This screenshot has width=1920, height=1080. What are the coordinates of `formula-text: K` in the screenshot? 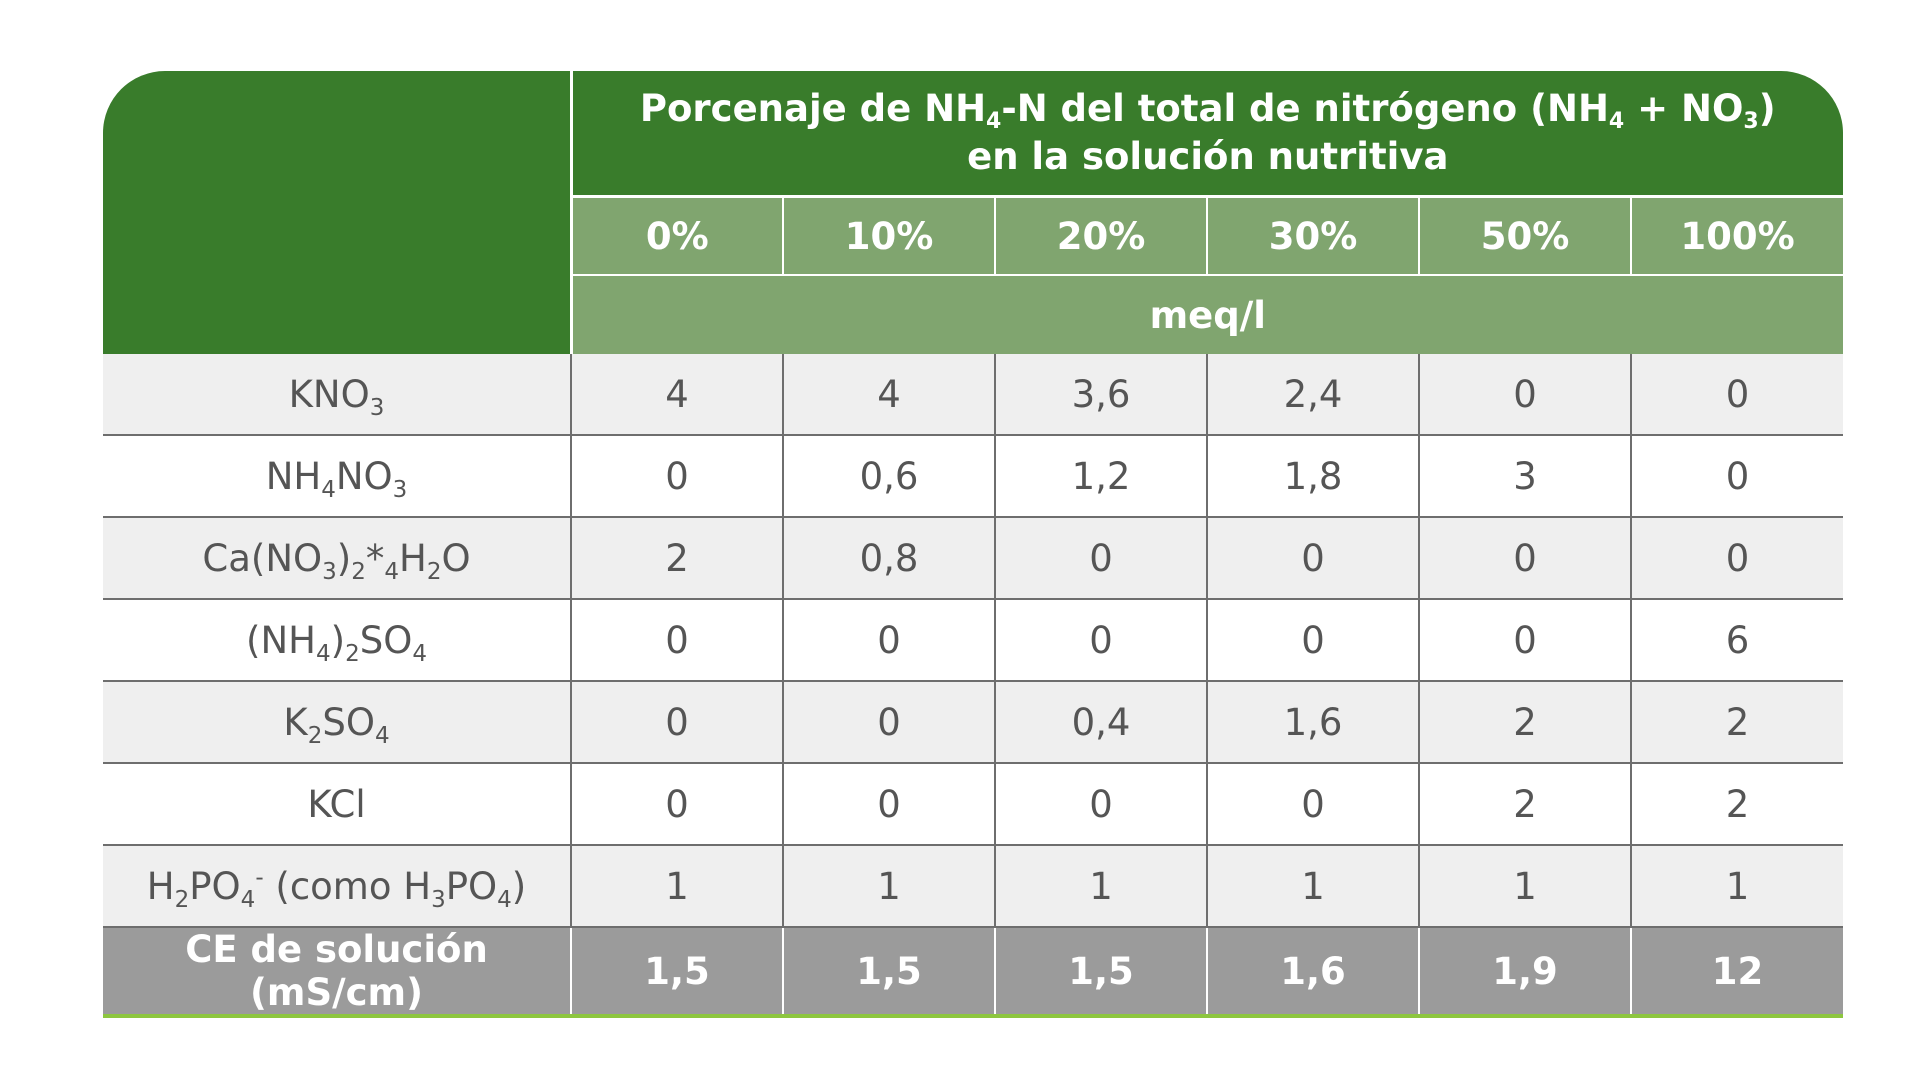 It's located at (295, 722).